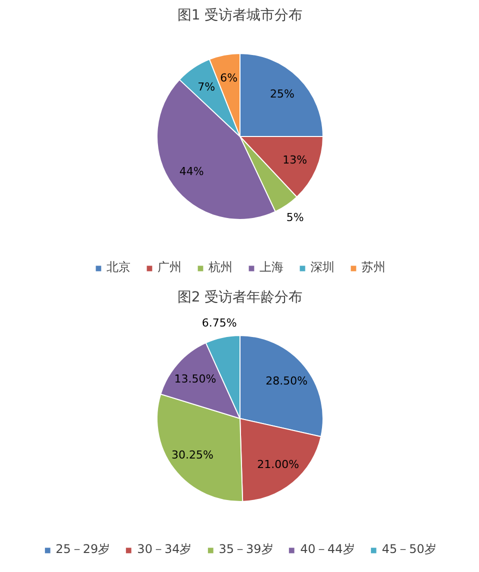 The width and height of the screenshot is (479, 572). Describe the element at coordinates (327, 549) in the screenshot. I see `legend-label: 40－44岁` at that location.